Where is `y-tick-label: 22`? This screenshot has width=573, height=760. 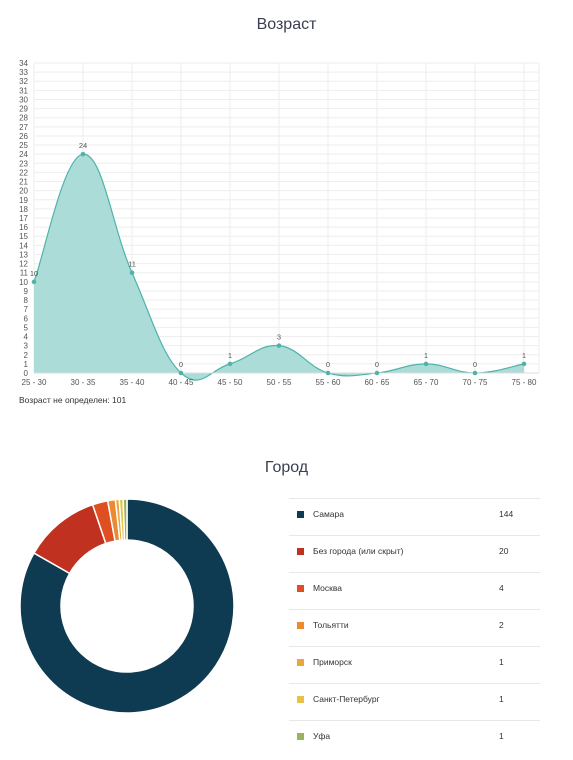
y-tick-label: 22 is located at coordinates (23, 172).